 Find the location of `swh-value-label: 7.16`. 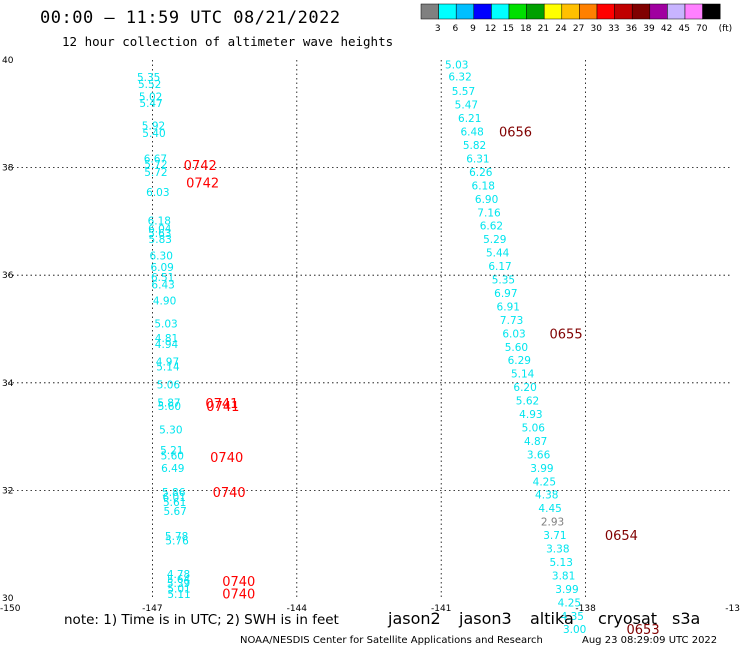

swh-value-label: 7.16 is located at coordinates (489, 213).